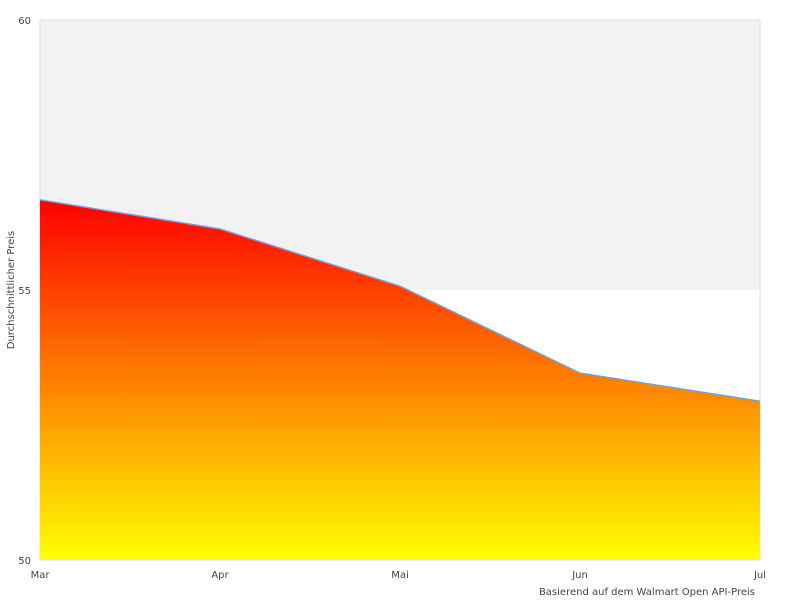 This screenshot has height=604, width=800. What do you see at coordinates (24, 21) in the screenshot?
I see `y-tick-label: 60` at bounding box center [24, 21].